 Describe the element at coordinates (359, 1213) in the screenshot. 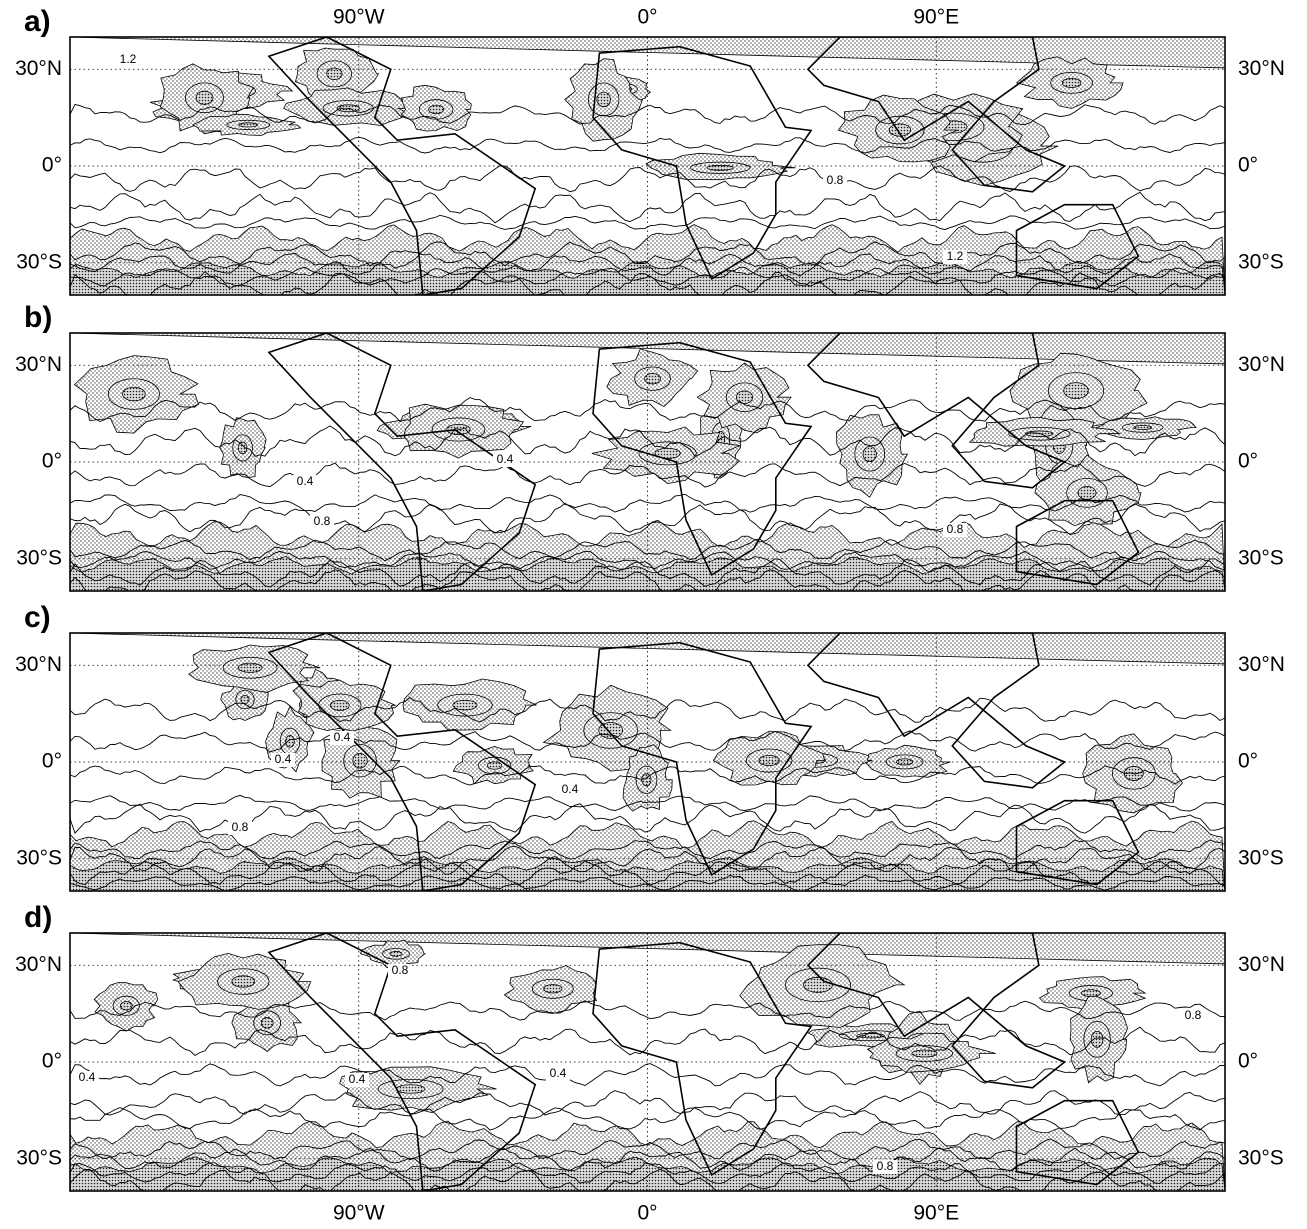

I see `lon-label: 90°W` at that location.